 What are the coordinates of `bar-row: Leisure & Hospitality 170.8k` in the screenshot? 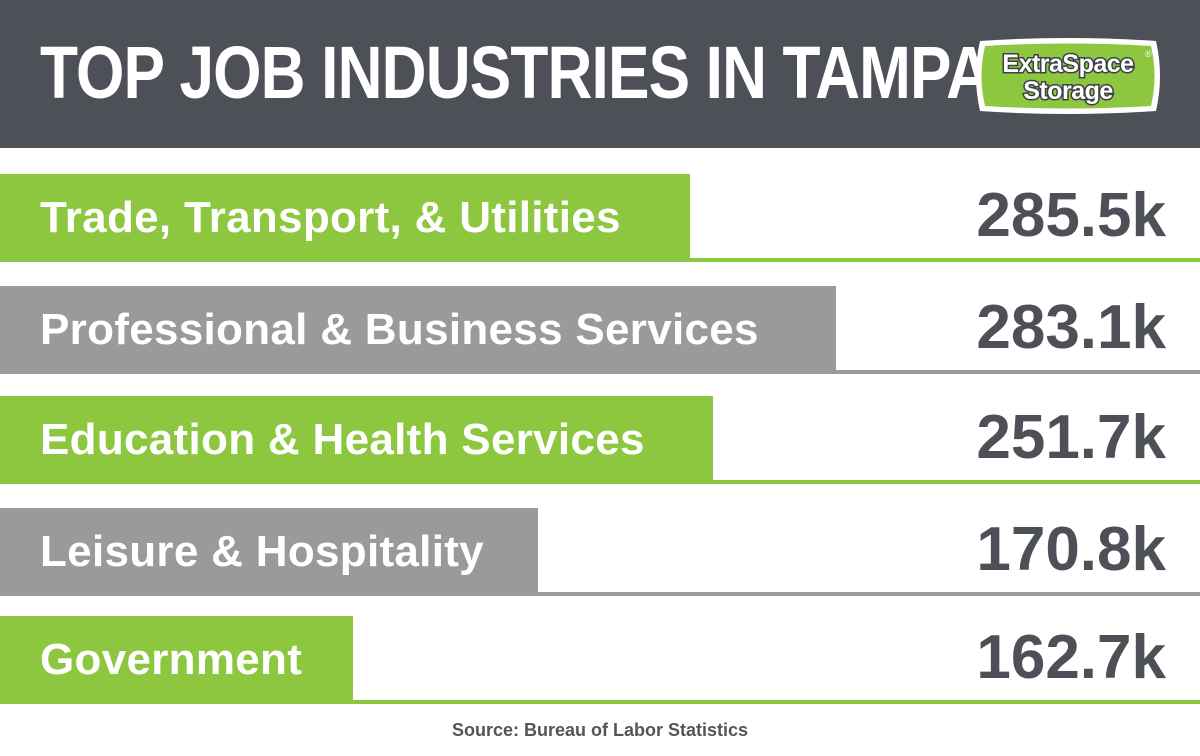 It's located at (600, 550).